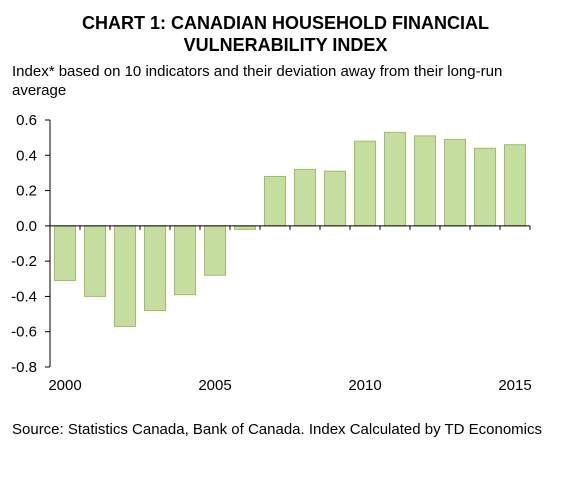 The width and height of the screenshot is (571, 477). Describe the element at coordinates (26, 120) in the screenshot. I see `y-tick-label: 0.6` at that location.